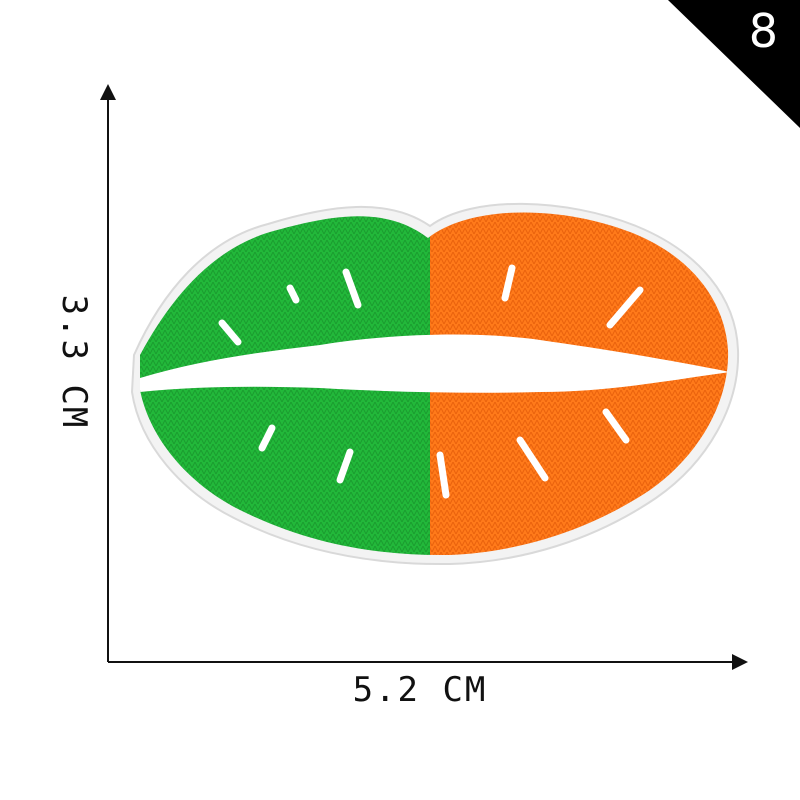  I want to click on lips-highlights-green, so click(290, 376).